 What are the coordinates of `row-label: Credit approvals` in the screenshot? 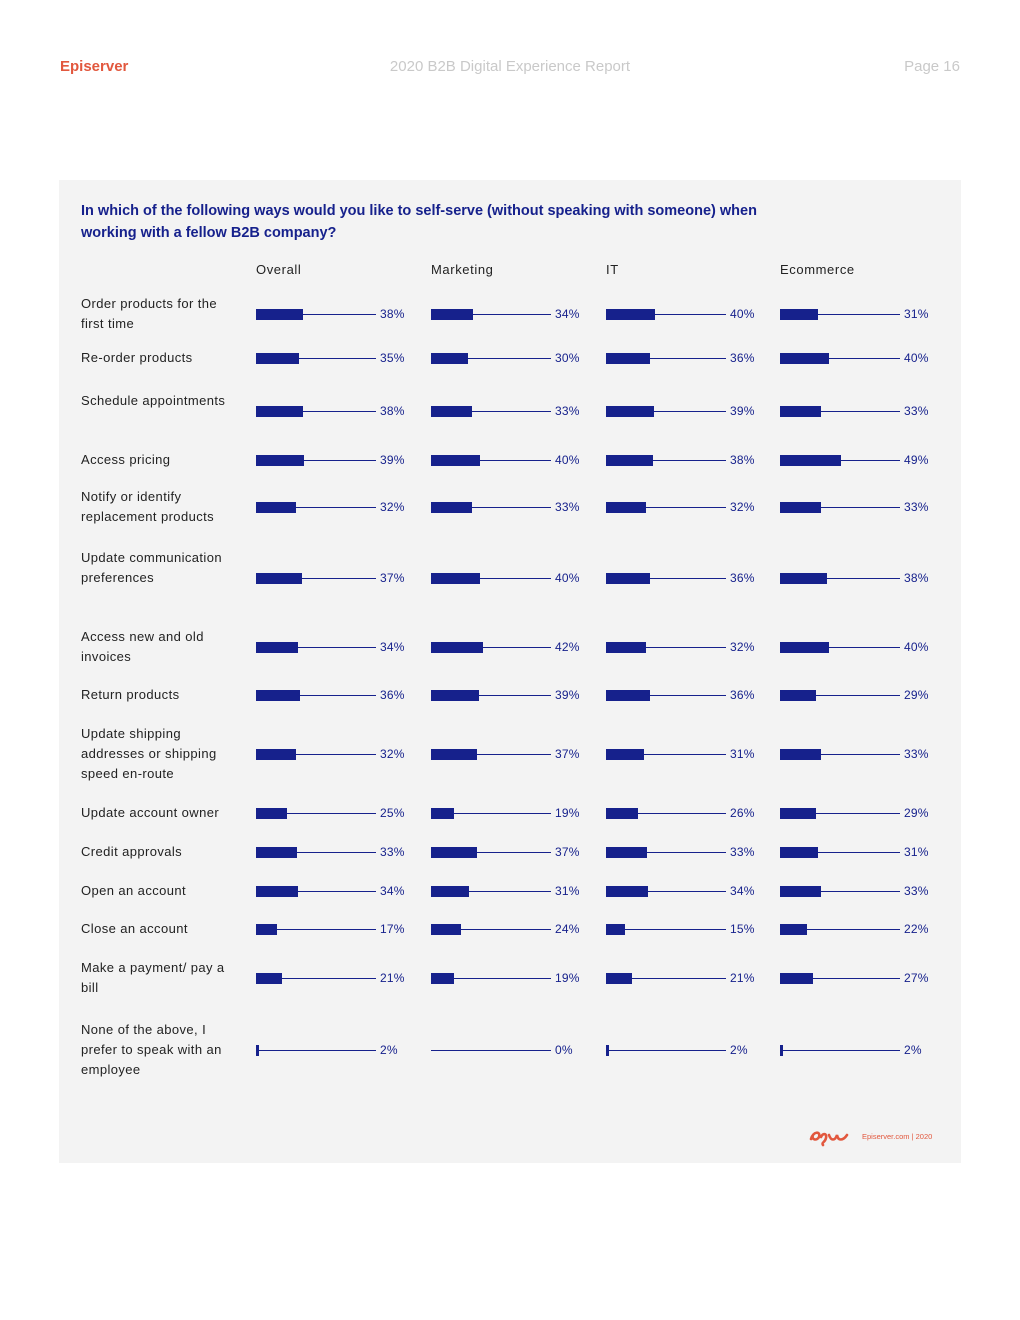 It's located at (132, 851).